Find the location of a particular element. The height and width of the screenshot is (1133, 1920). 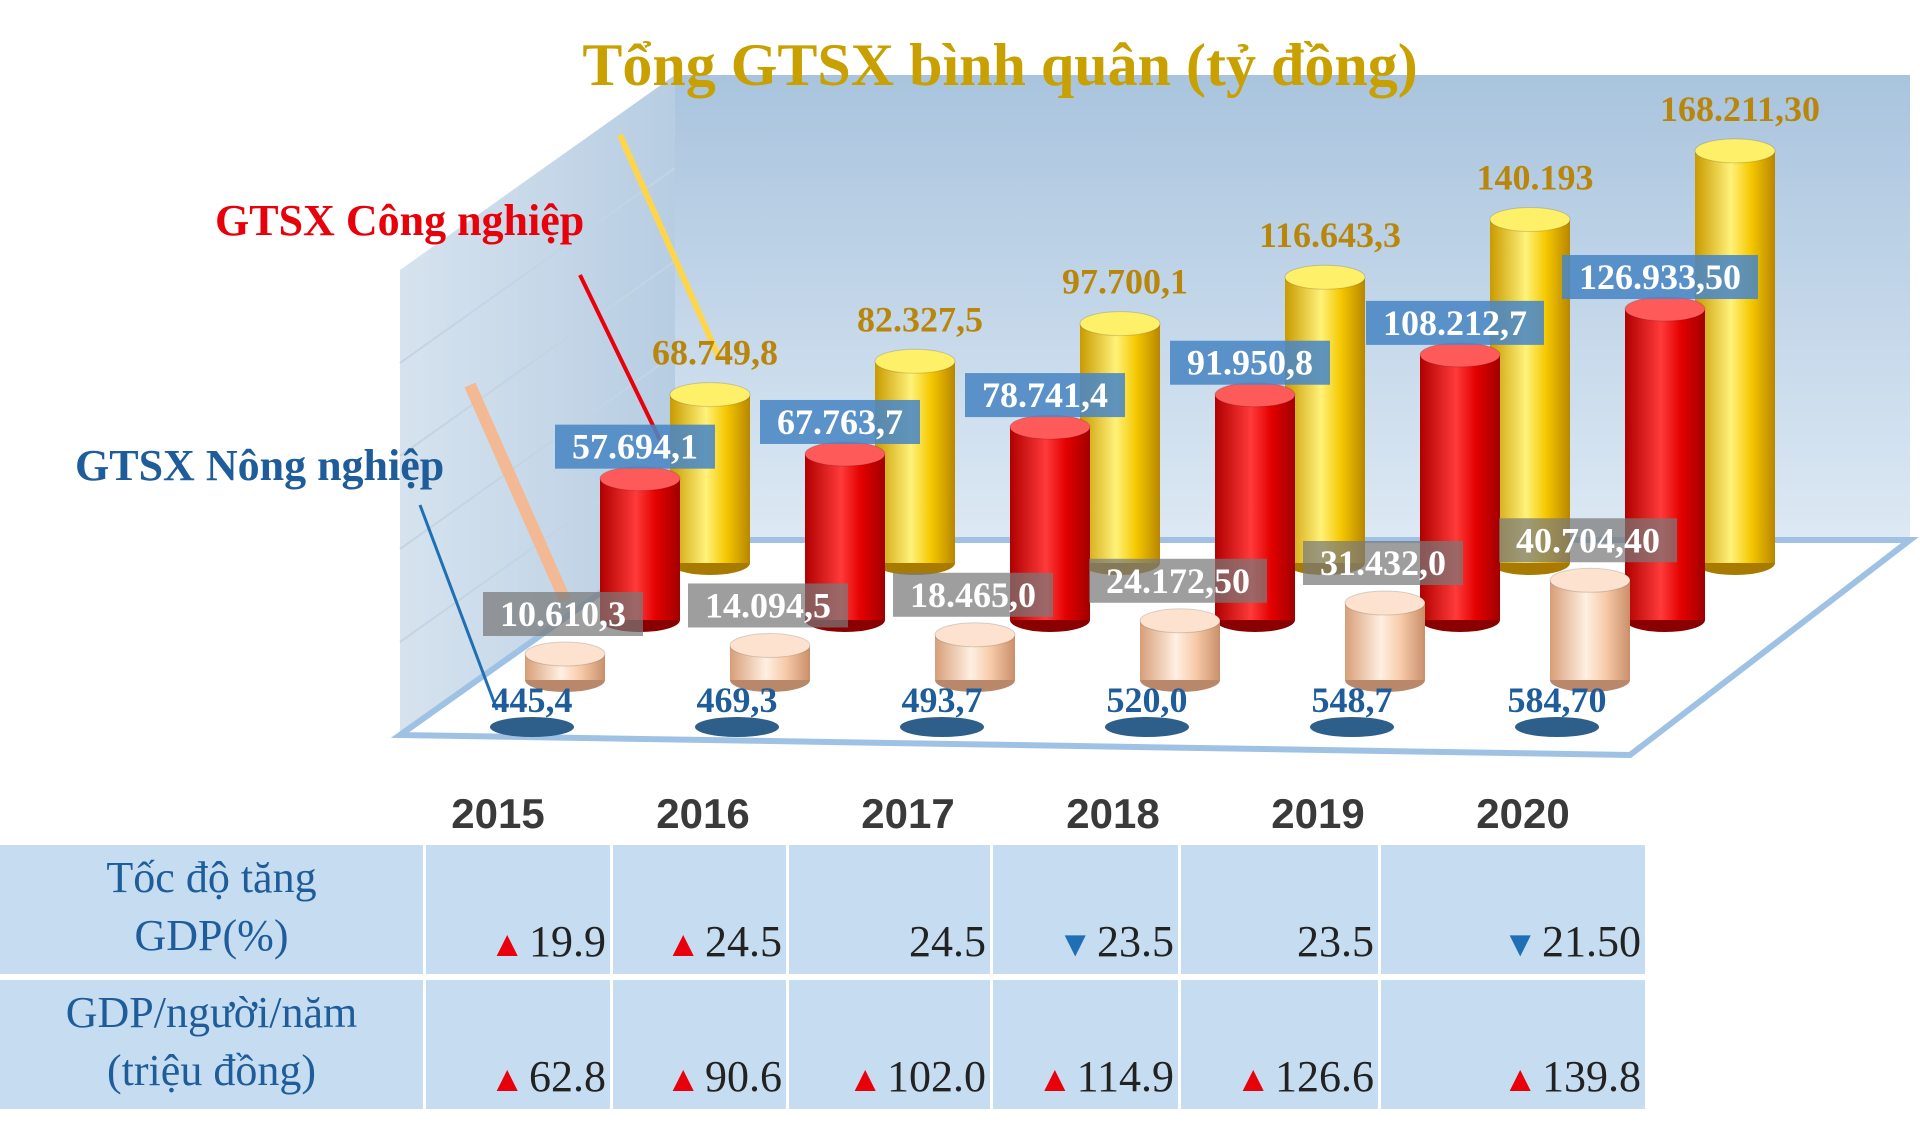

table-cell: ▲139.8 is located at coordinates (1513, 1044).